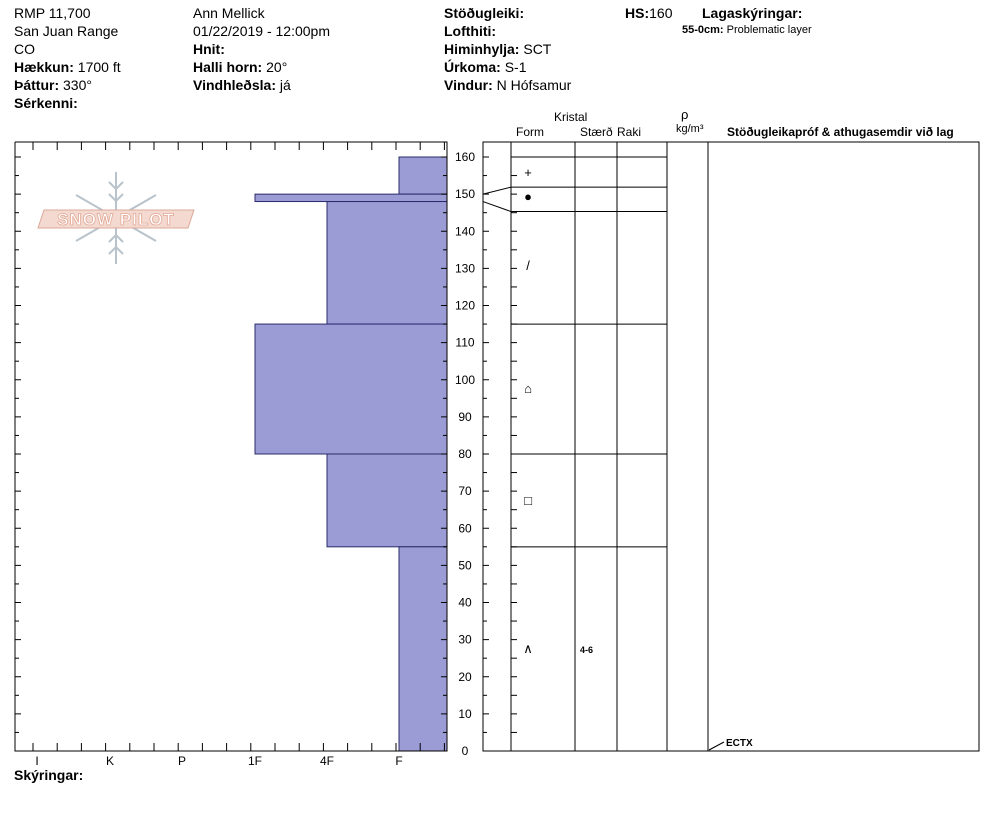  I want to click on test-pointer, so click(716, 746).